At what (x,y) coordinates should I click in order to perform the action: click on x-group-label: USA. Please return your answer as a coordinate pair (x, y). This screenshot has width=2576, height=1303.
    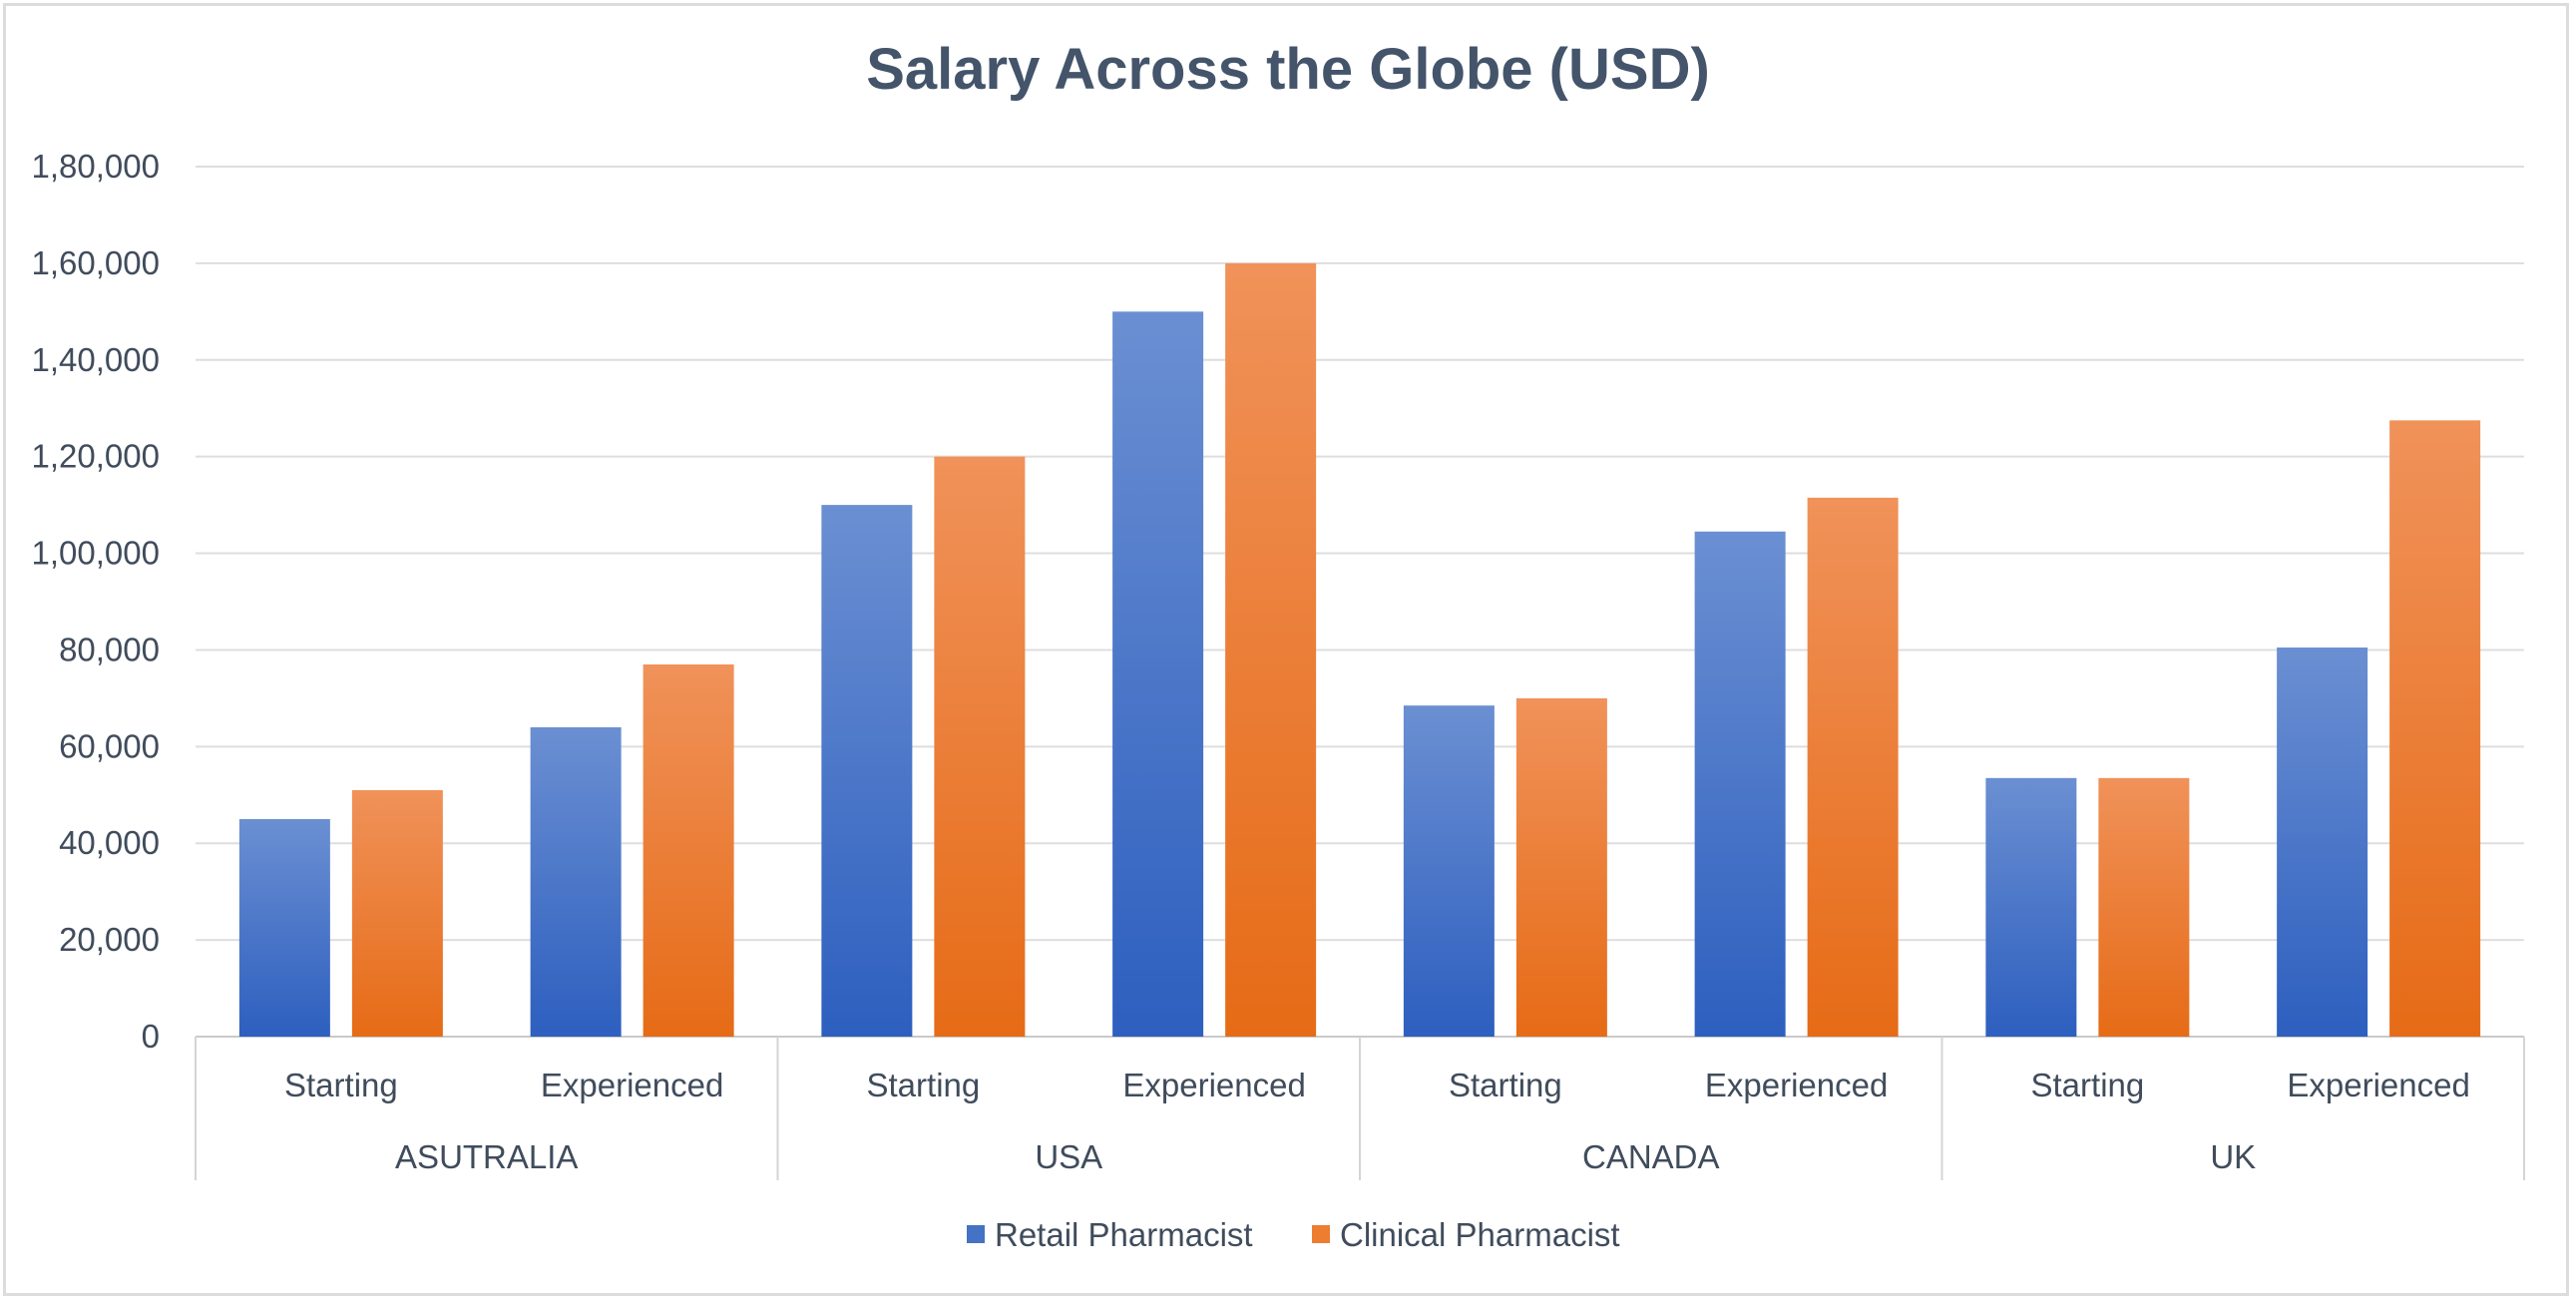
    Looking at the image, I should click on (1068, 1157).